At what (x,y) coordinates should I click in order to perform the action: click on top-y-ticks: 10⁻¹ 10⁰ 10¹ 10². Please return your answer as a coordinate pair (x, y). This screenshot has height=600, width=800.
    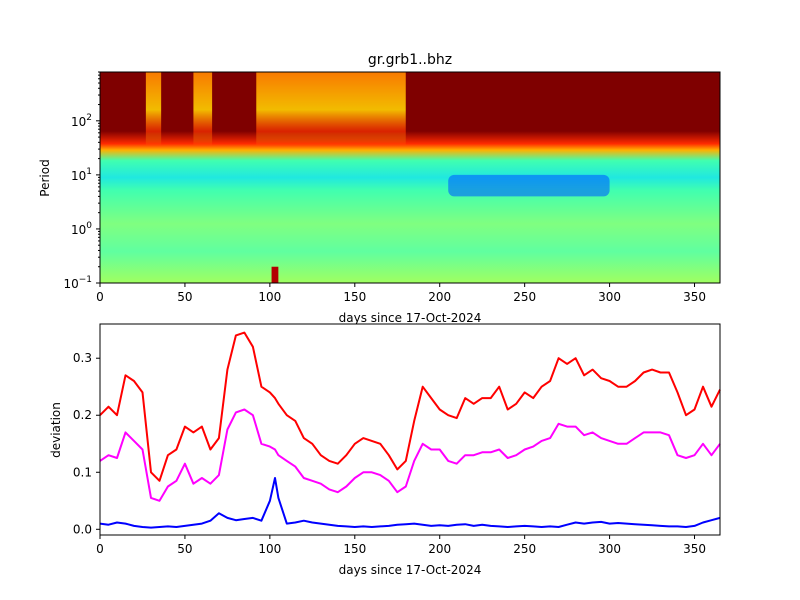
    Looking at the image, I should click on (81, 181).